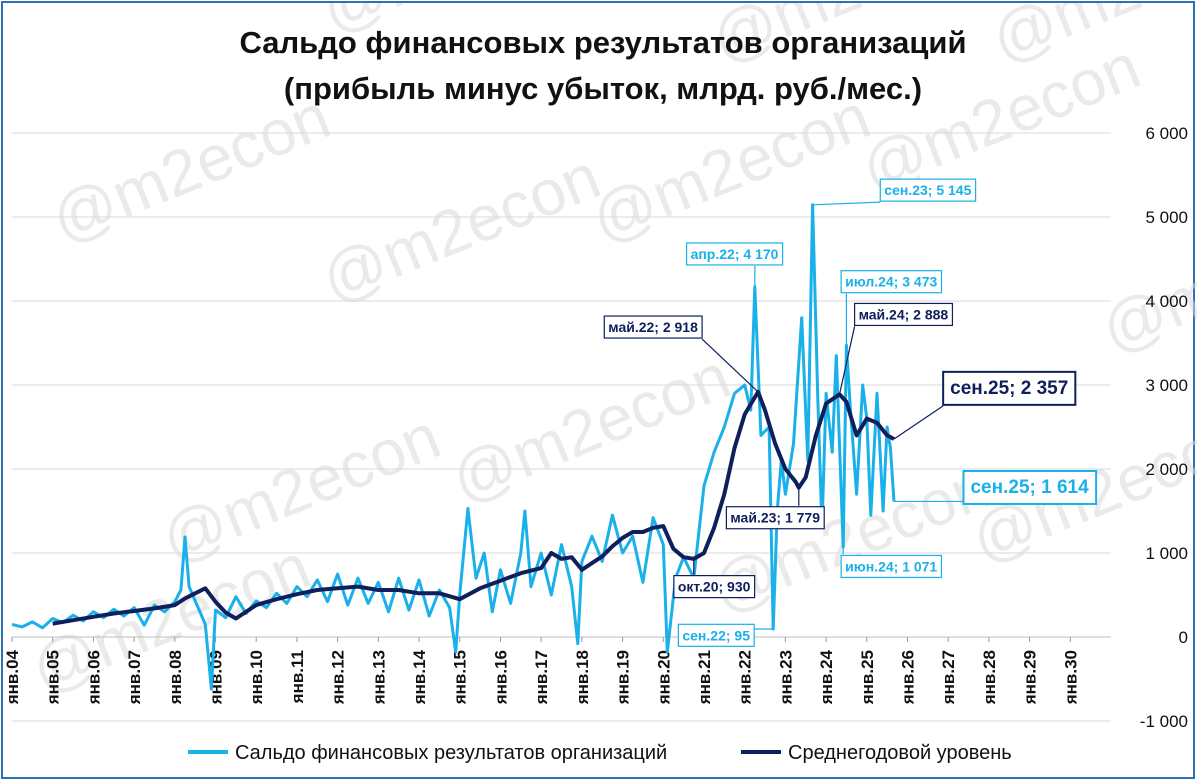 The width and height of the screenshot is (1200, 784). Describe the element at coordinates (582, 677) in the screenshot. I see `x-tick-label: янв.18` at that location.